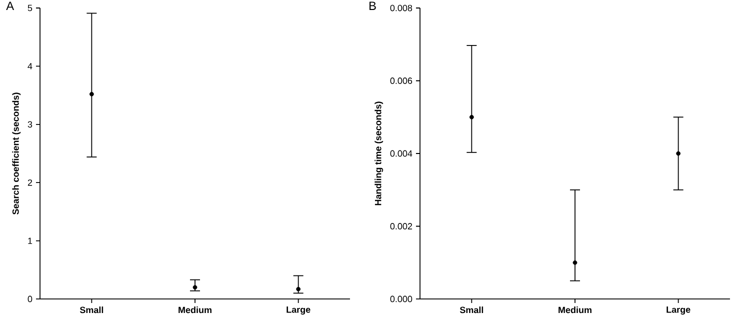 Image resolution: width=747 pixels, height=321 pixels. What do you see at coordinates (10, 6) in the screenshot?
I see `text: A` at bounding box center [10, 6].